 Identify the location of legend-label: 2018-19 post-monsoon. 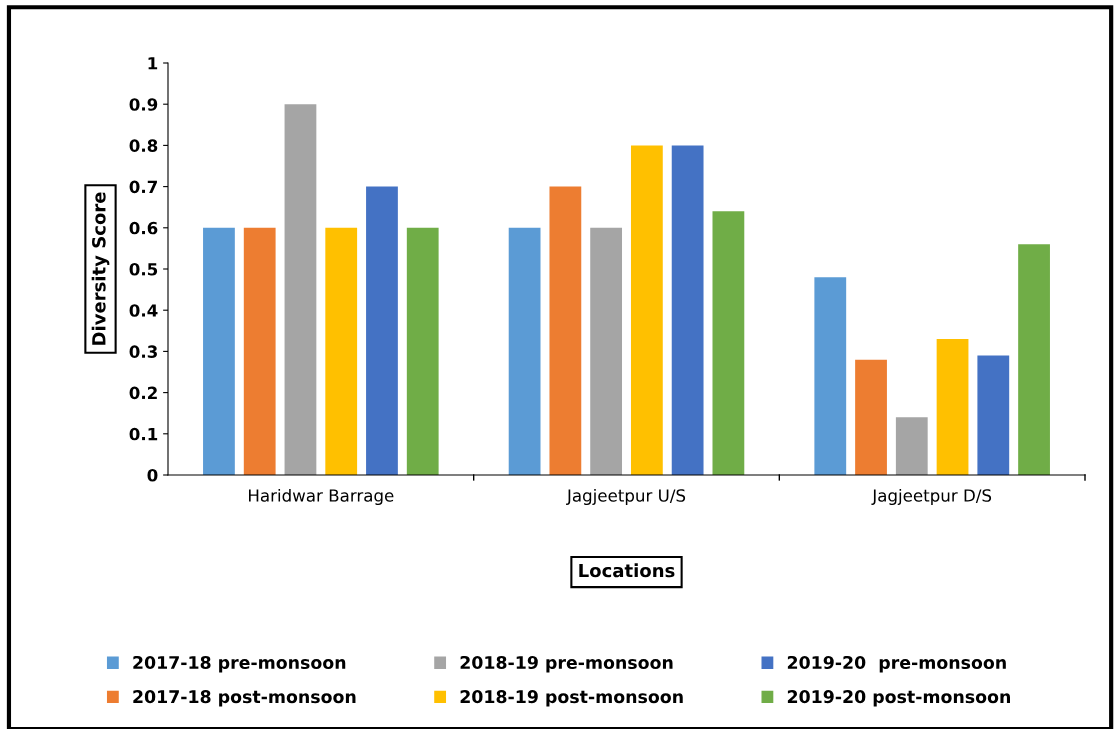
(571, 698).